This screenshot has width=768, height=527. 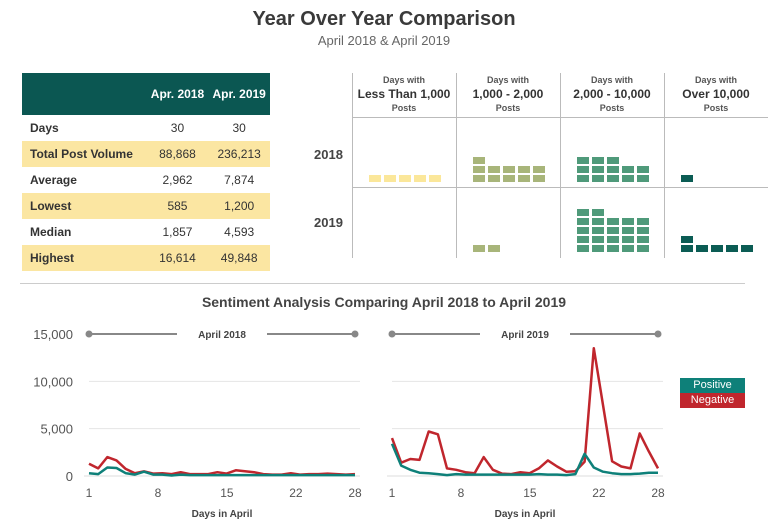 I want to click on page-subtitle: April 2018 & April 2019, so click(x=384, y=40).